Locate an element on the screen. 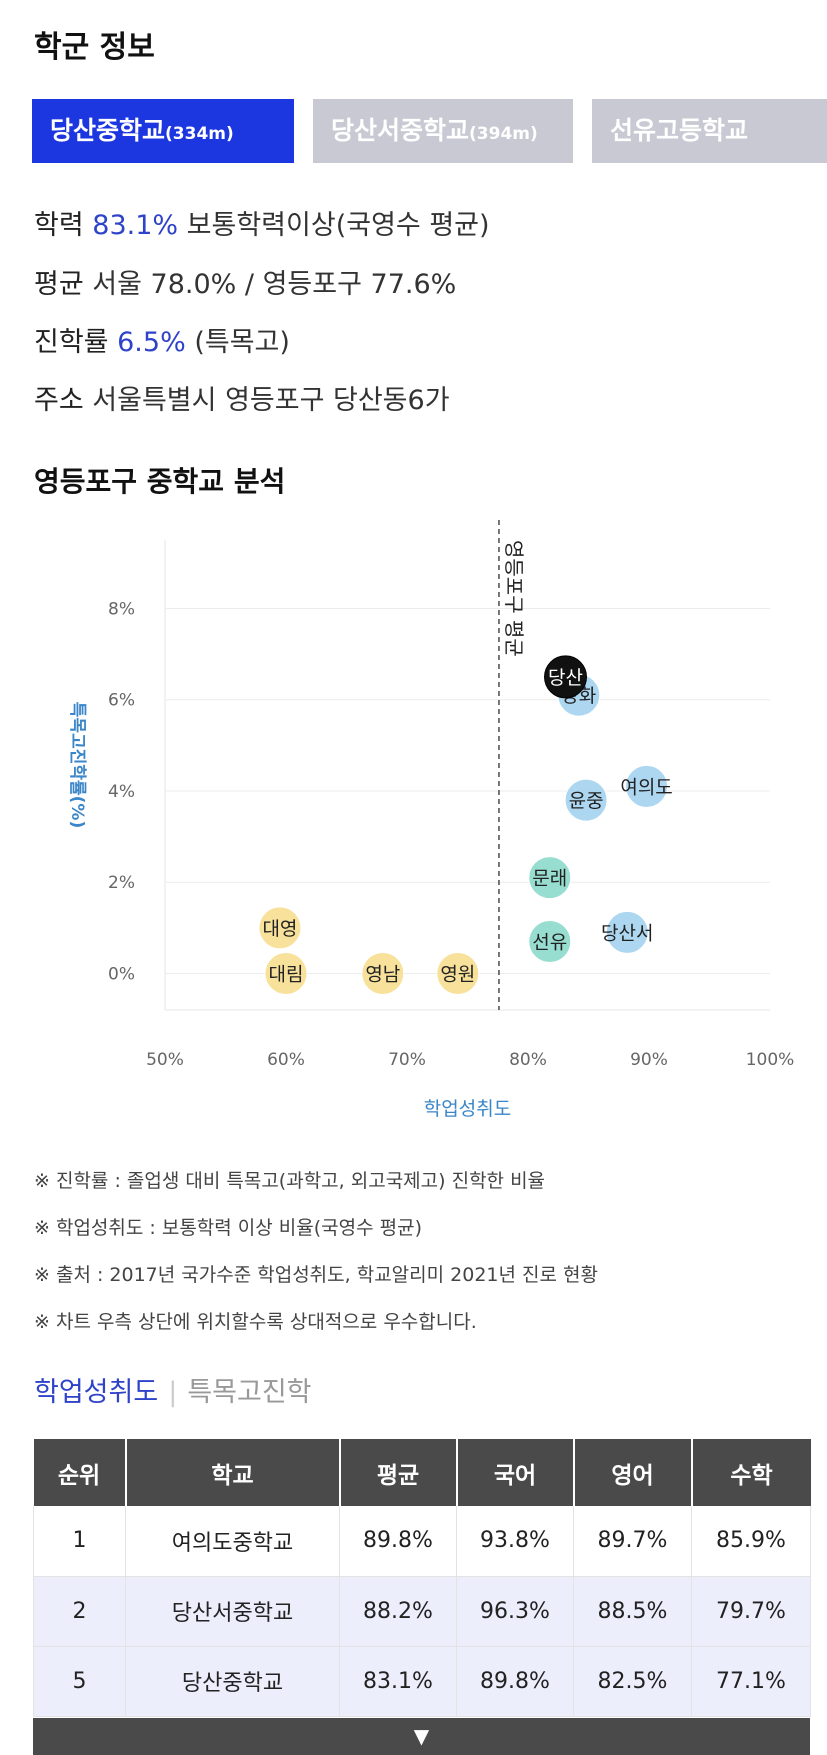 The height and width of the screenshot is (1755, 827). y-tick-label: 0% is located at coordinates (121, 974).